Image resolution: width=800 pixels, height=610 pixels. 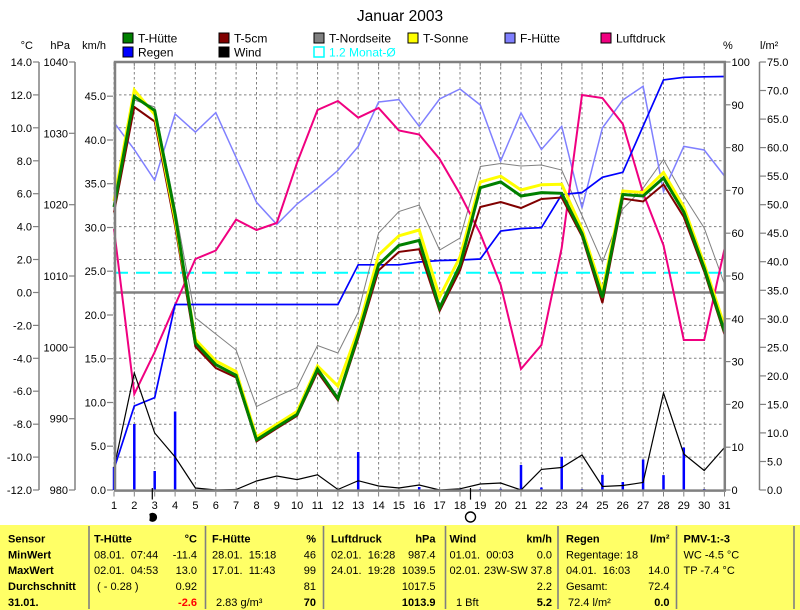 I want to click on svg-text: 2.2, so click(x=544, y=587).